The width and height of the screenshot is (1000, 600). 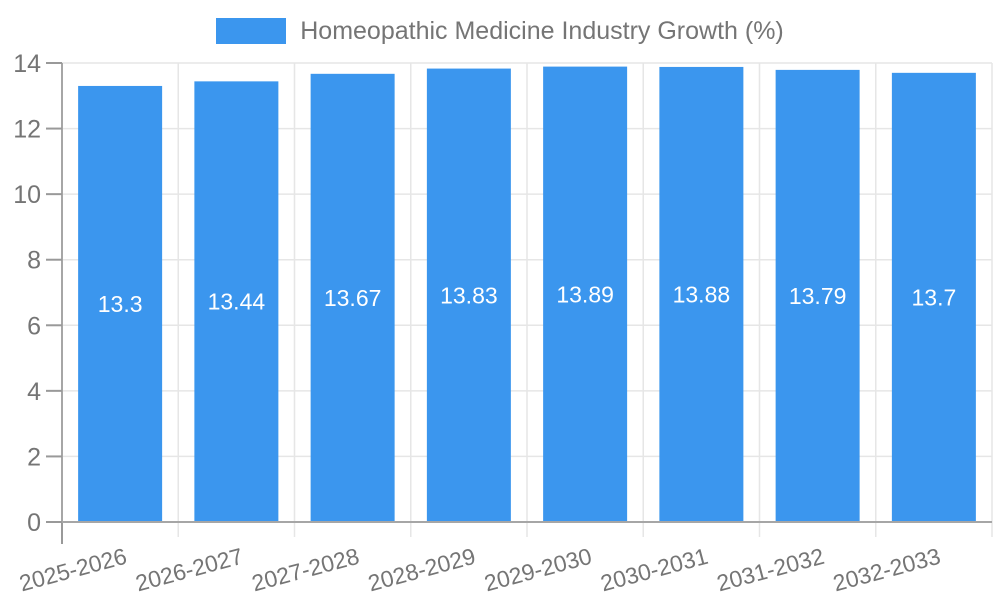 What do you see at coordinates (34, 457) in the screenshot?
I see `y-axis-label: 2` at bounding box center [34, 457].